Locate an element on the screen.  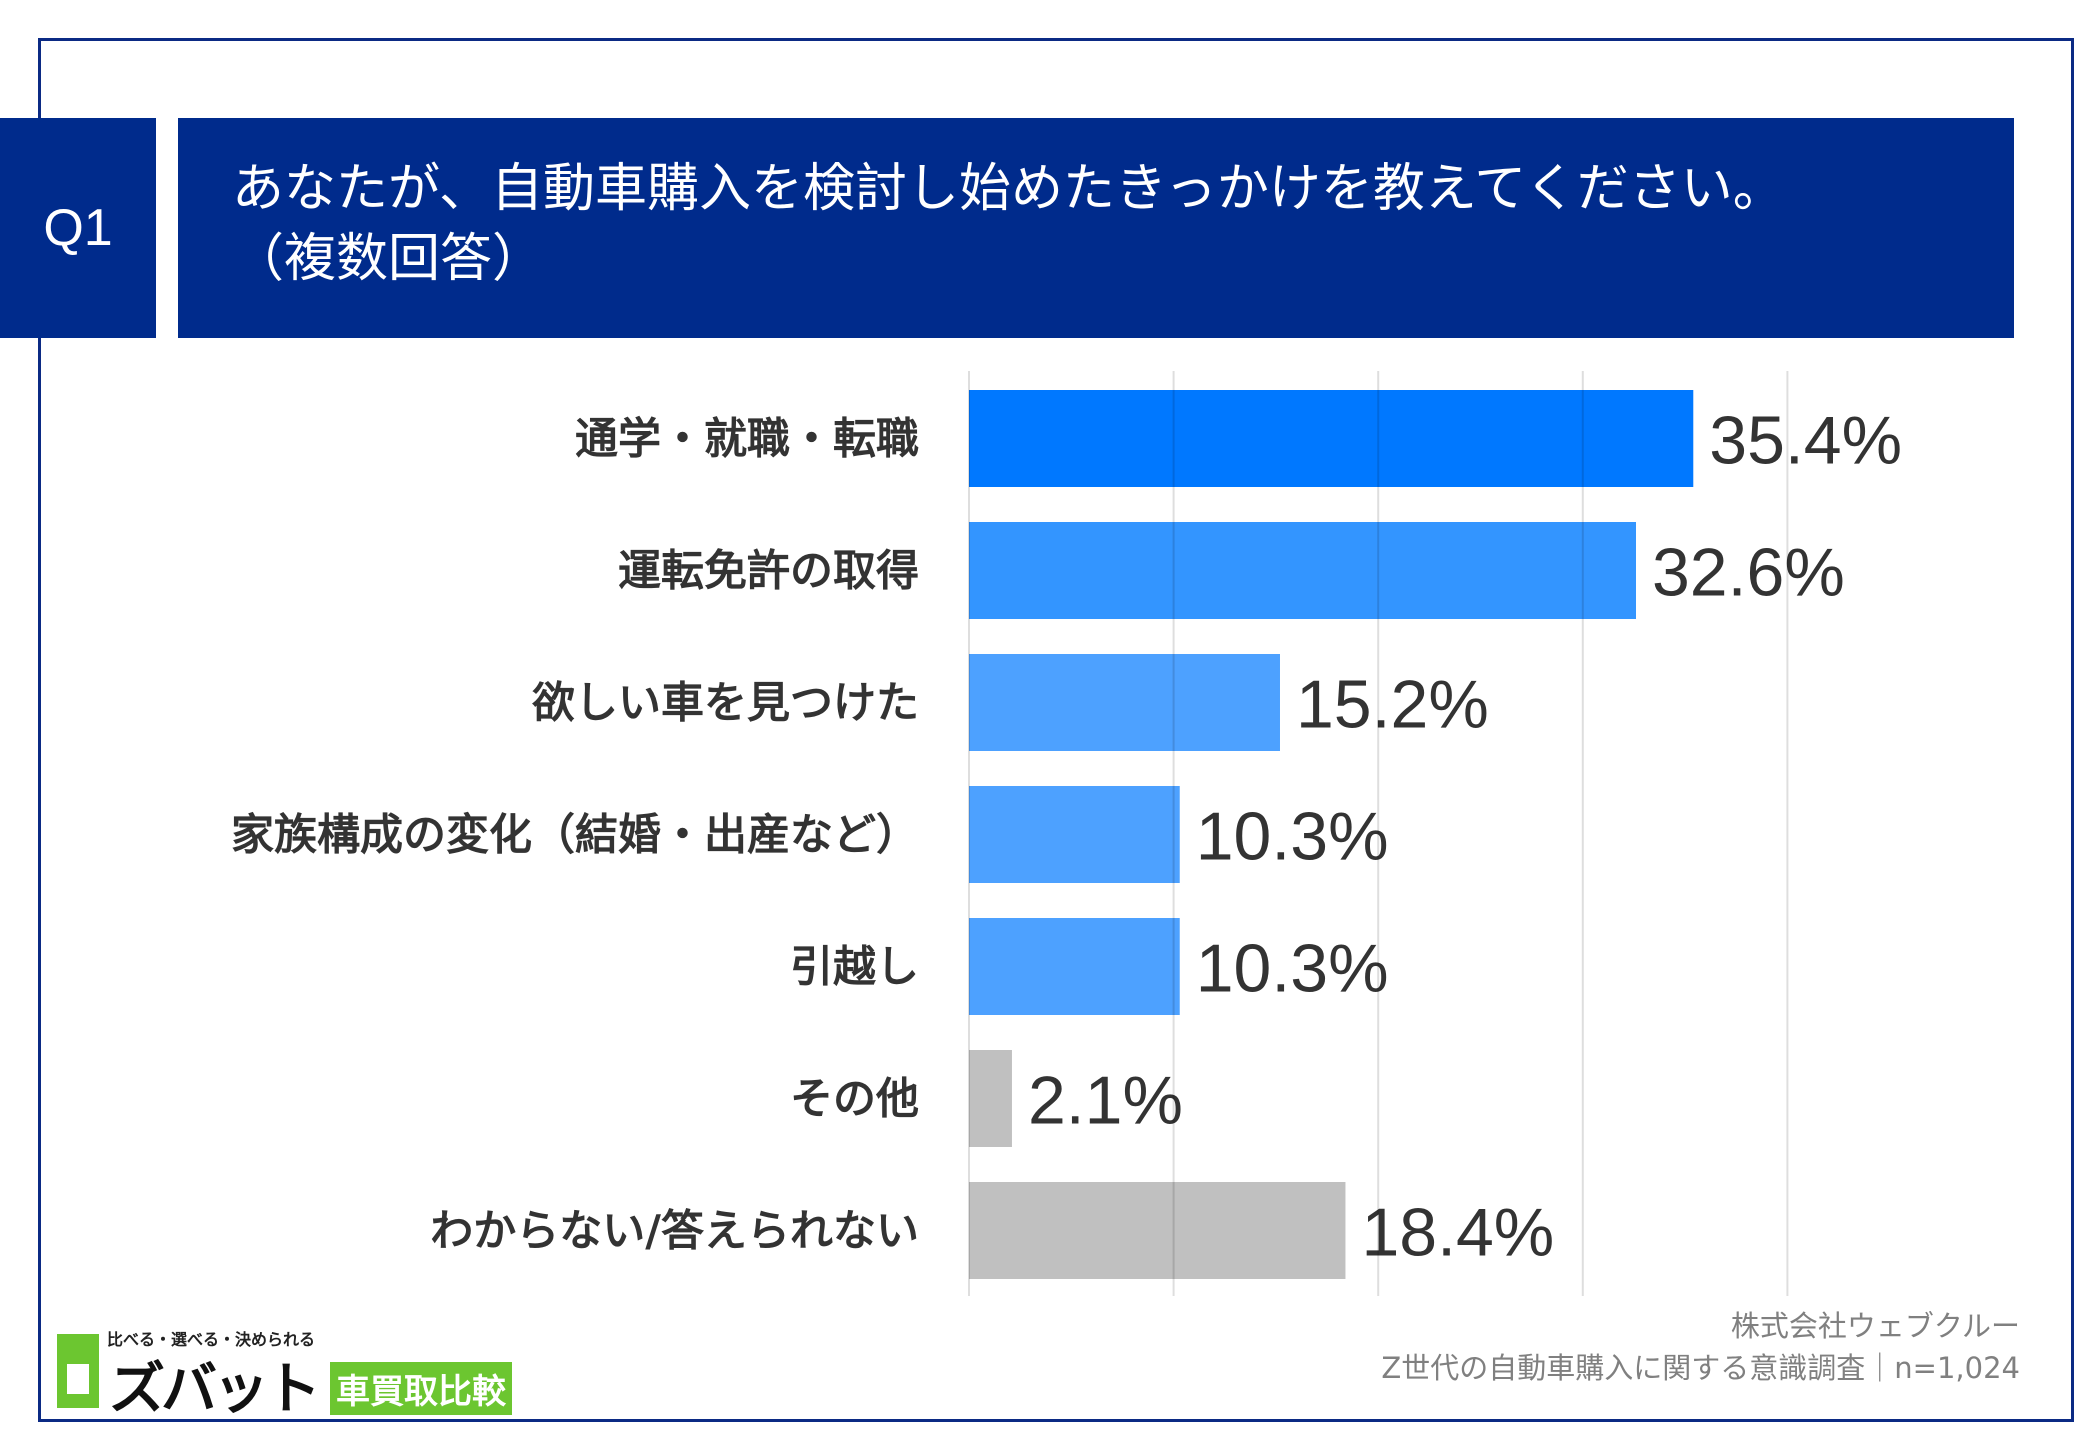
footer-company: 株式会社ウェブクルー is located at coordinates (1875, 1326).